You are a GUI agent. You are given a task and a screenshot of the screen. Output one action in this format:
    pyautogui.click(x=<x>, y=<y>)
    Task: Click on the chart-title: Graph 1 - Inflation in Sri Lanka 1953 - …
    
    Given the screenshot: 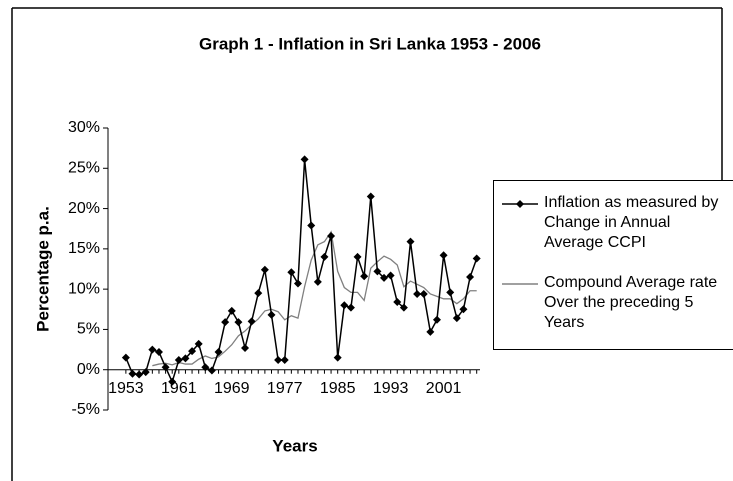 What is the action you would take?
    pyautogui.click(x=370, y=43)
    